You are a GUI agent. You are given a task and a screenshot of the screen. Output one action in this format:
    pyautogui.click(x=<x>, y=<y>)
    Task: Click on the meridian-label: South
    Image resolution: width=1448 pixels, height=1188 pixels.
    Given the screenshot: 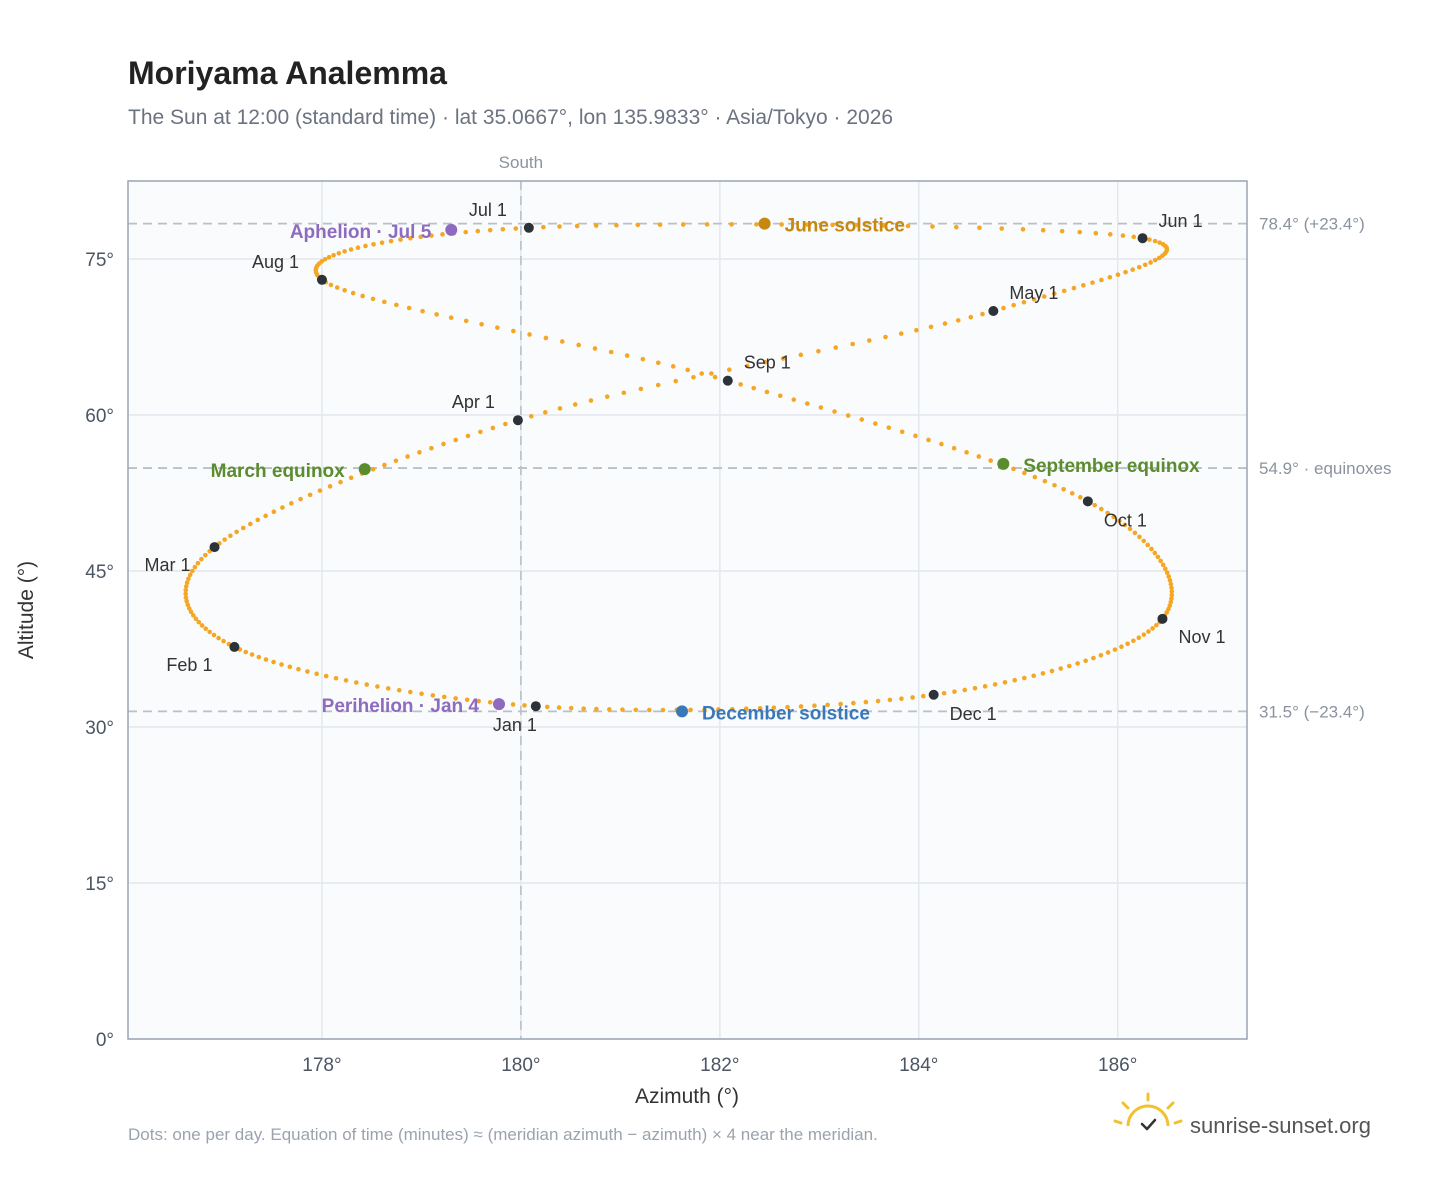 What is the action you would take?
    pyautogui.click(x=521, y=162)
    